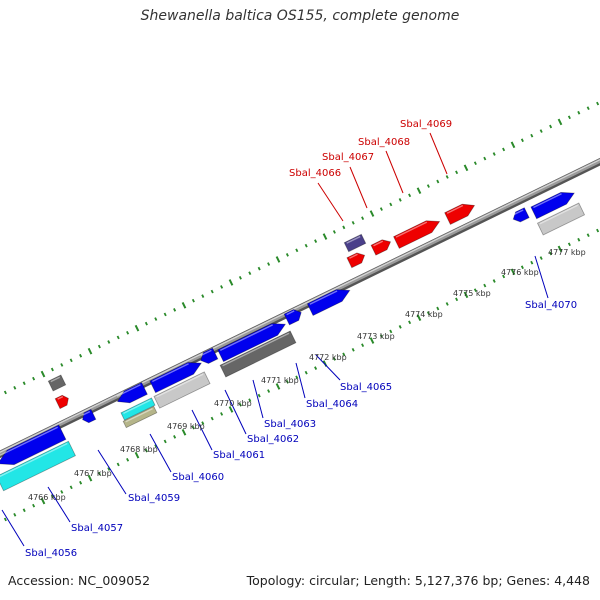 This screenshot has height=600, width=600. Describe the element at coordinates (567, 252) in the screenshot. I see `scale-label: 4777 kbp` at that location.